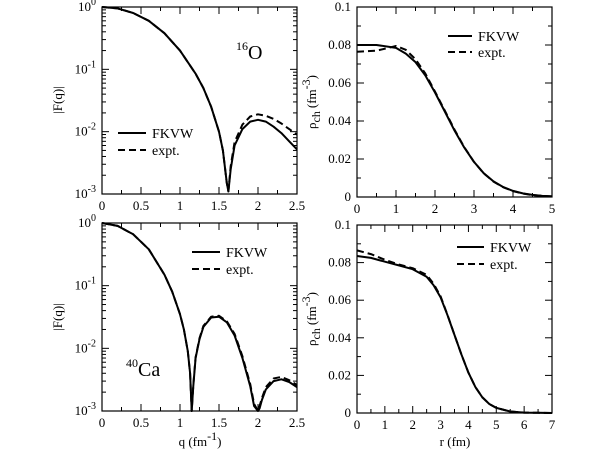  I want to click on y-label-rho: ρ, so click(311, 342).